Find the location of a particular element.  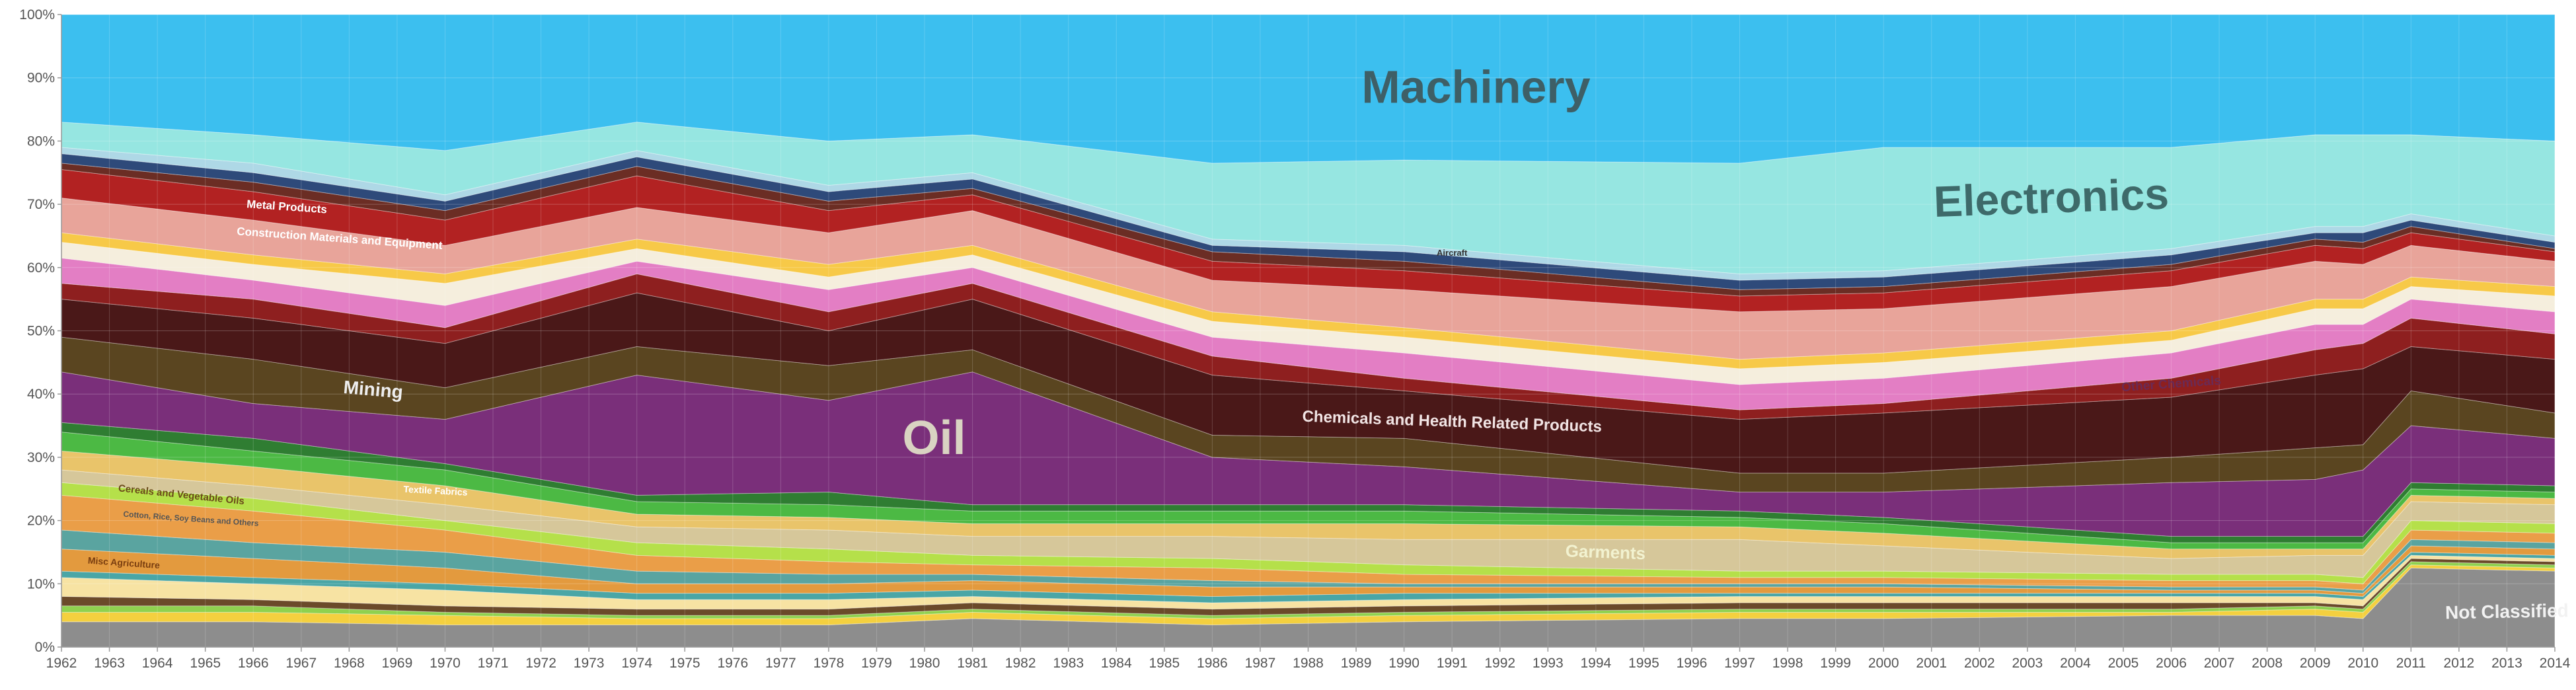

x-tick-label: 1996 is located at coordinates (1693, 663).